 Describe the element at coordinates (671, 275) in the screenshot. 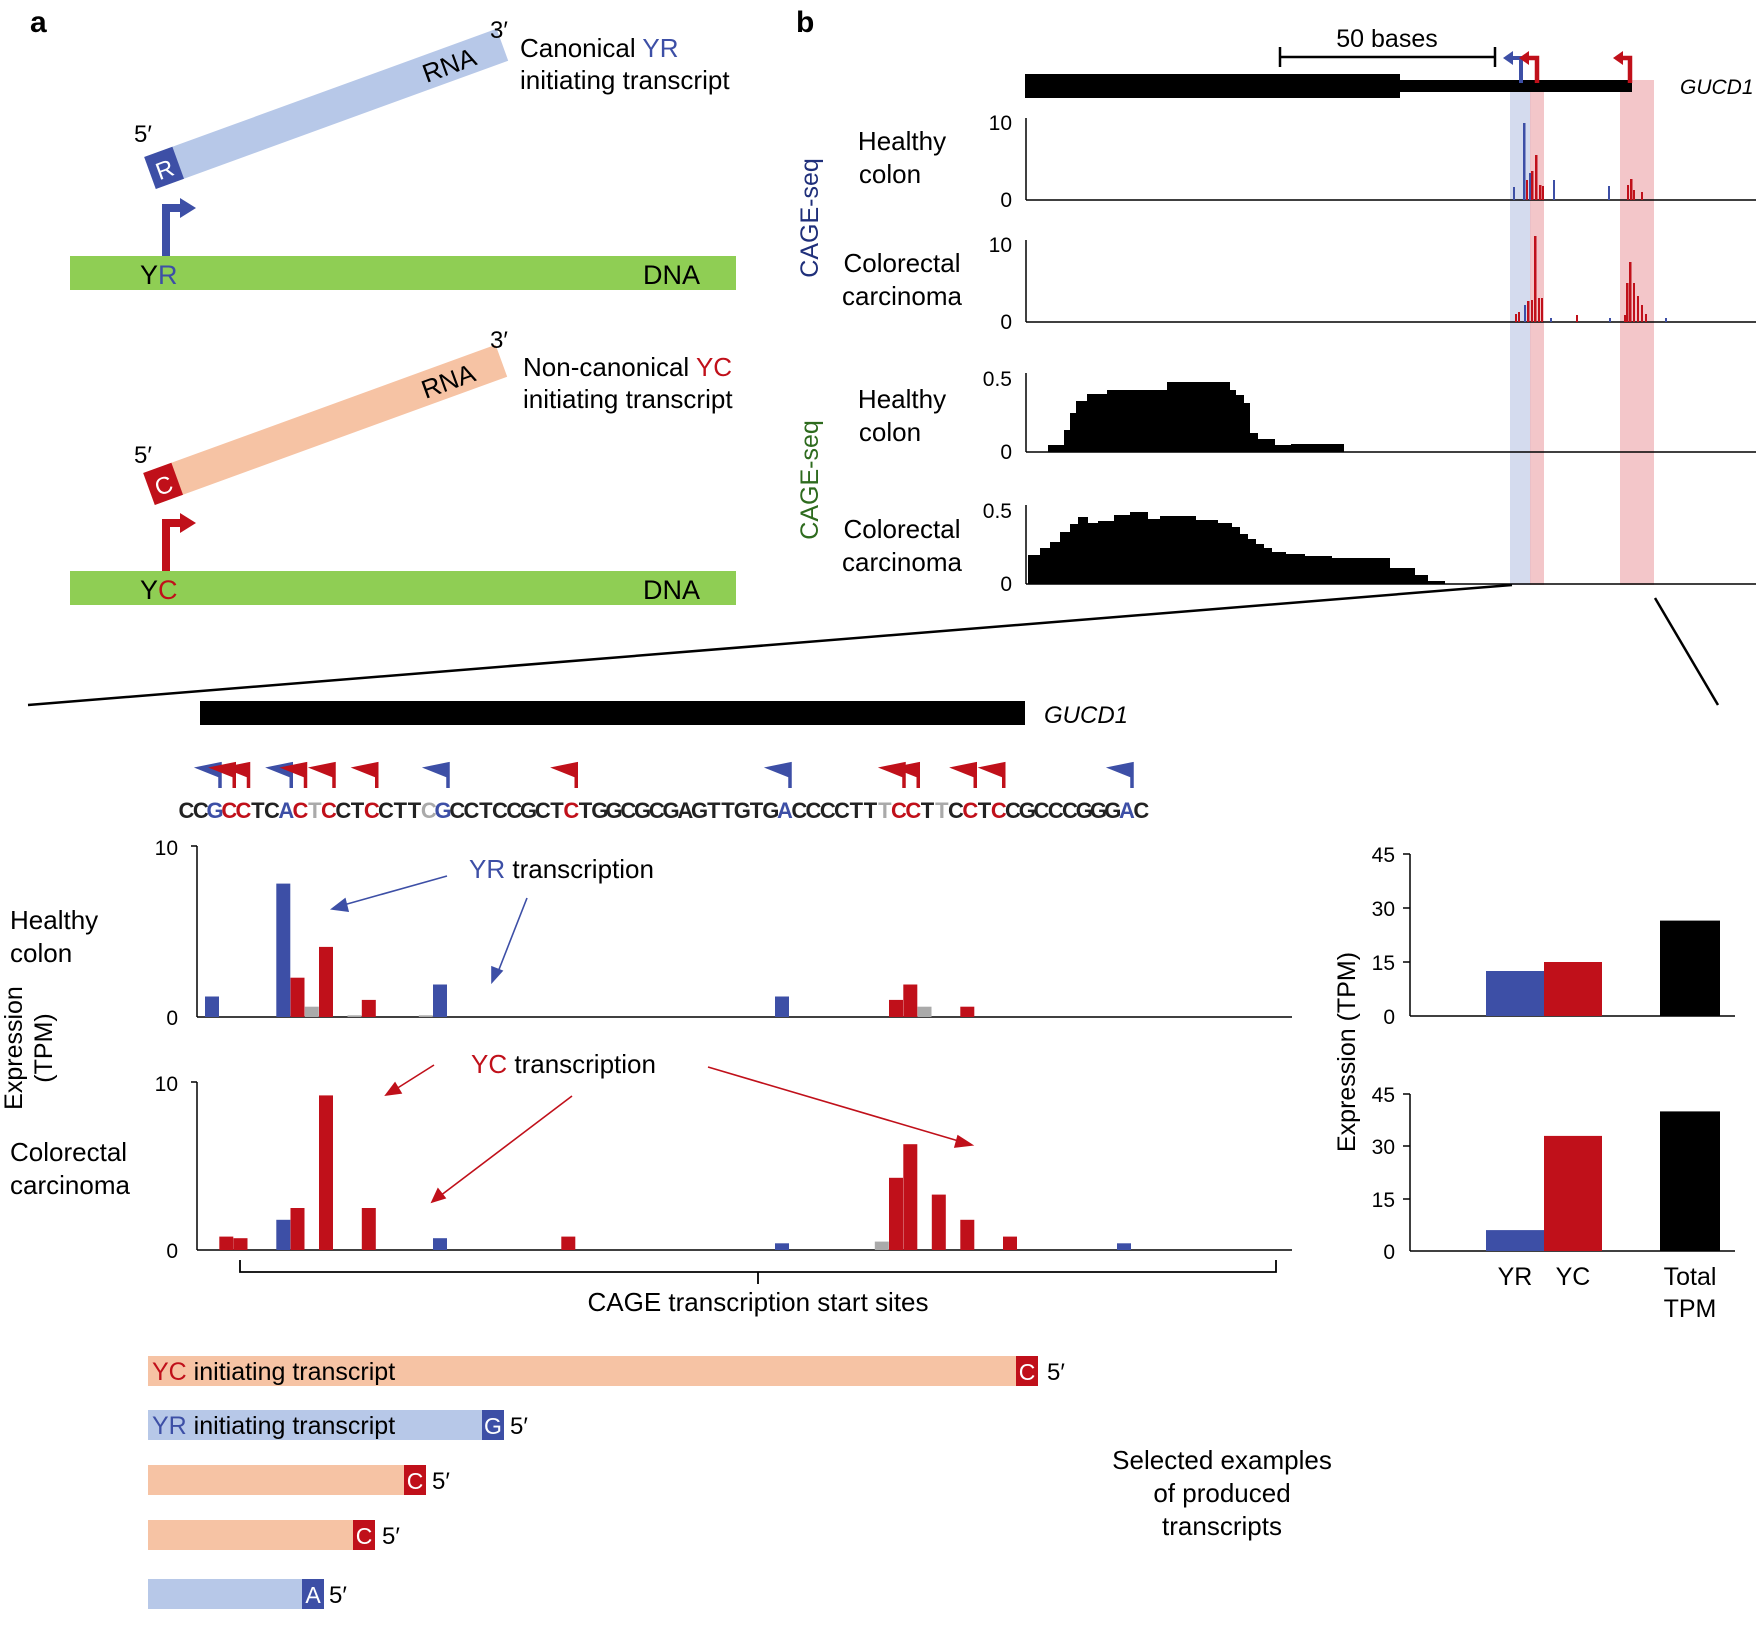

I see `dna-label-top: DNA` at that location.